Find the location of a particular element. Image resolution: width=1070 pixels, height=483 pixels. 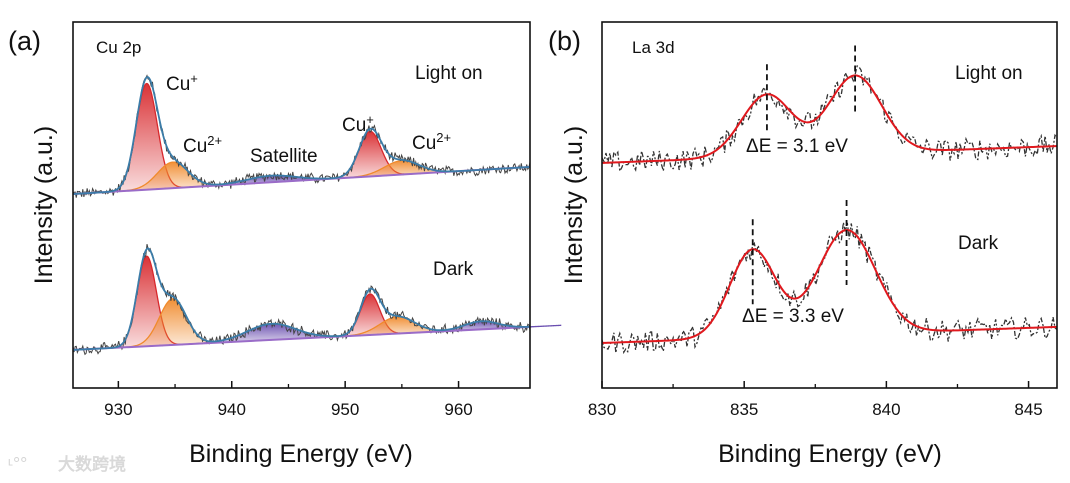

x-tick-label: 930 is located at coordinates (118, 409).